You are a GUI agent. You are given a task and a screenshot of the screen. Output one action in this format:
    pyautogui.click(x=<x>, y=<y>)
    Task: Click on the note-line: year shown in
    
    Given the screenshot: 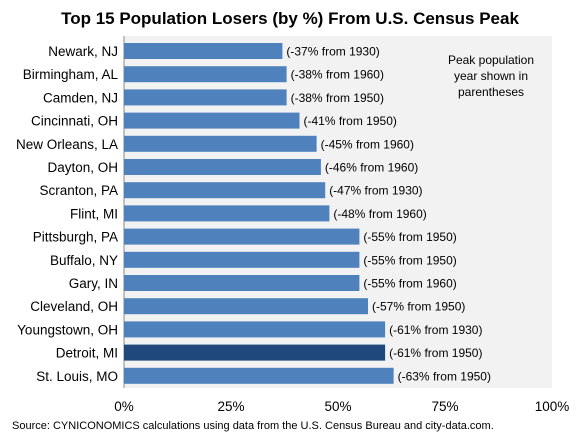 What is the action you would take?
    pyautogui.click(x=491, y=76)
    